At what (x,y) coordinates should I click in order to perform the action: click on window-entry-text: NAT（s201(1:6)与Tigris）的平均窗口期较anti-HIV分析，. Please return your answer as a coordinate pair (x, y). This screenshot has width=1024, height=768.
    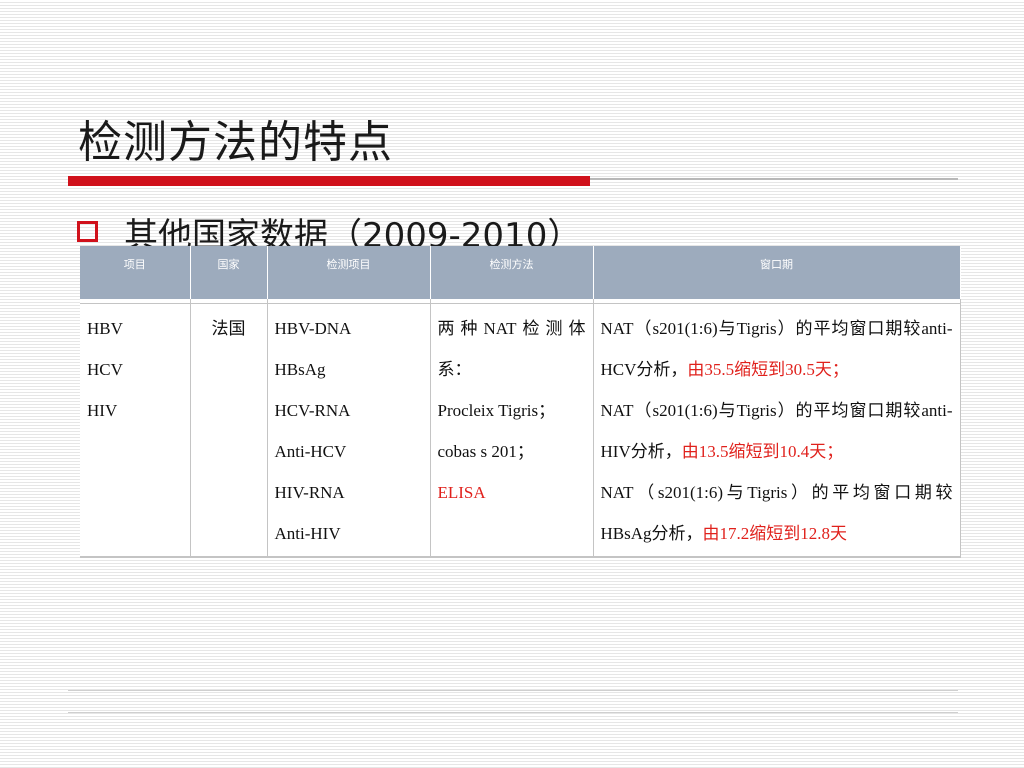
    Looking at the image, I should click on (776, 431).